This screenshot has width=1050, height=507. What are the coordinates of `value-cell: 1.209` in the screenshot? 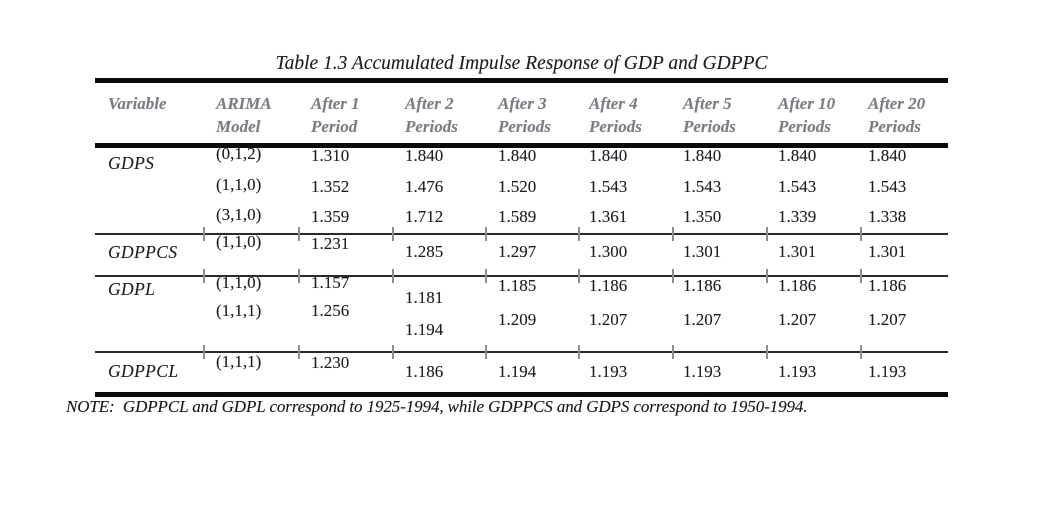 It's located at (517, 319).